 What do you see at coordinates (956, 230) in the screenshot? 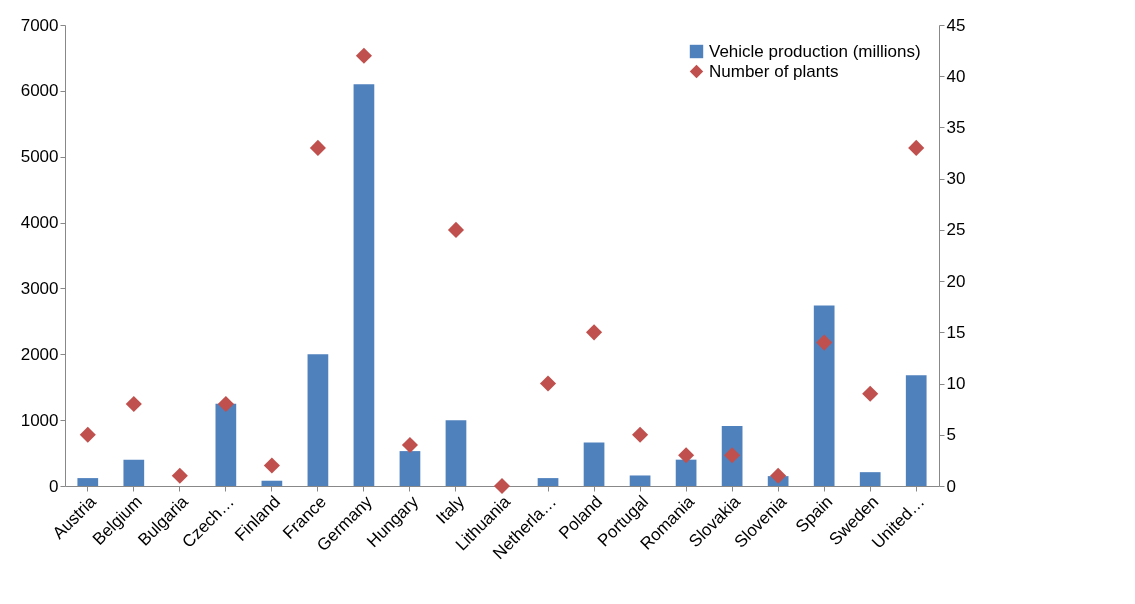
I see `y2-tick-label: 25` at bounding box center [956, 230].